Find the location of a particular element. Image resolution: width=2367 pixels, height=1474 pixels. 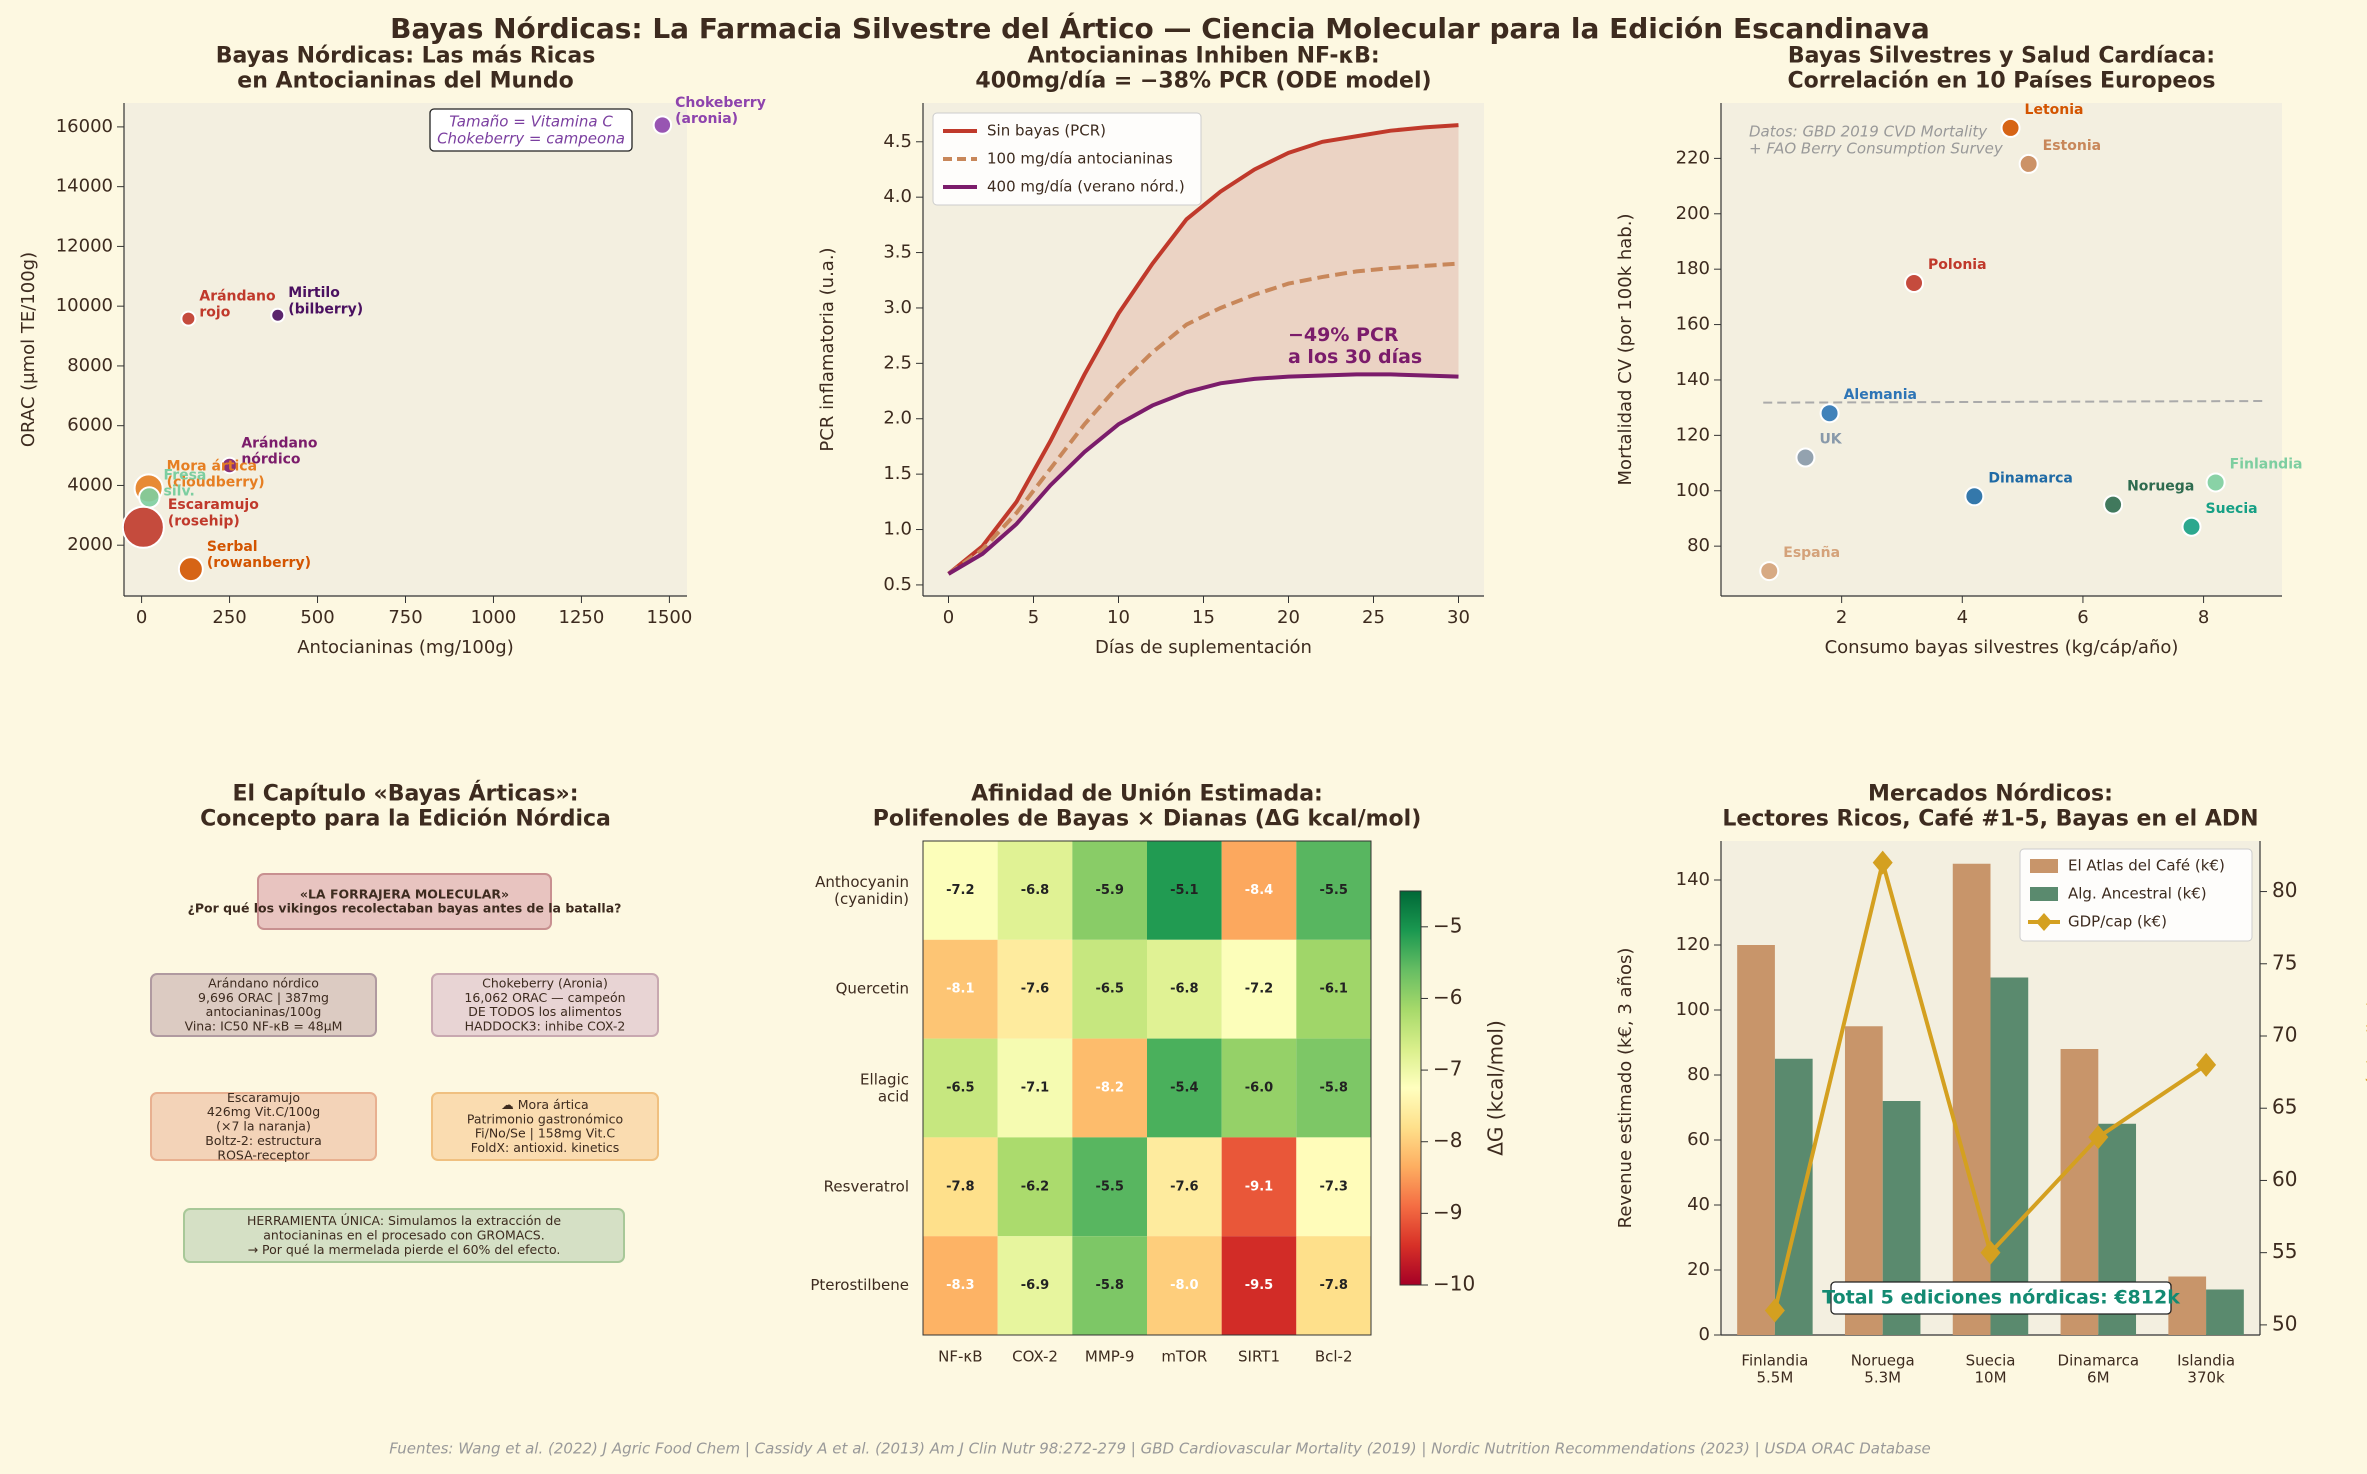

y-tick-label: 2.5 is located at coordinates (897, 362).